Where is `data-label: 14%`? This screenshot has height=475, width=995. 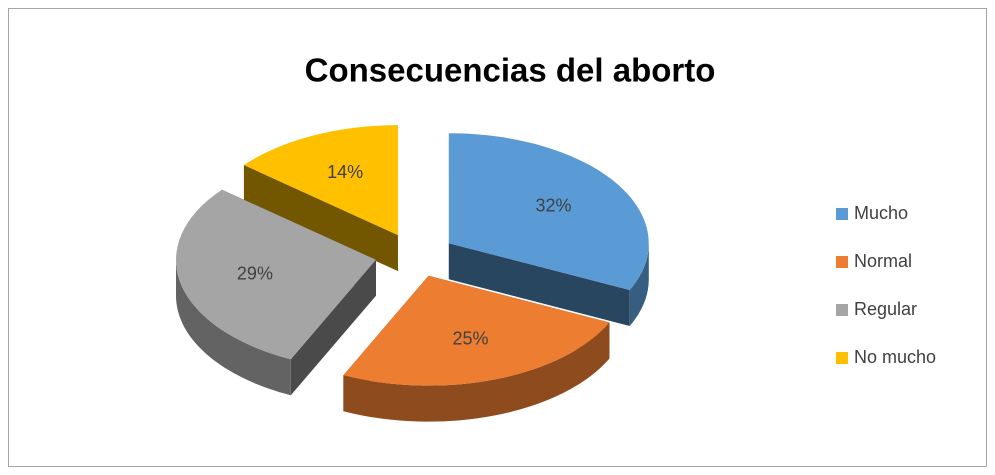
data-label: 14% is located at coordinates (345, 172).